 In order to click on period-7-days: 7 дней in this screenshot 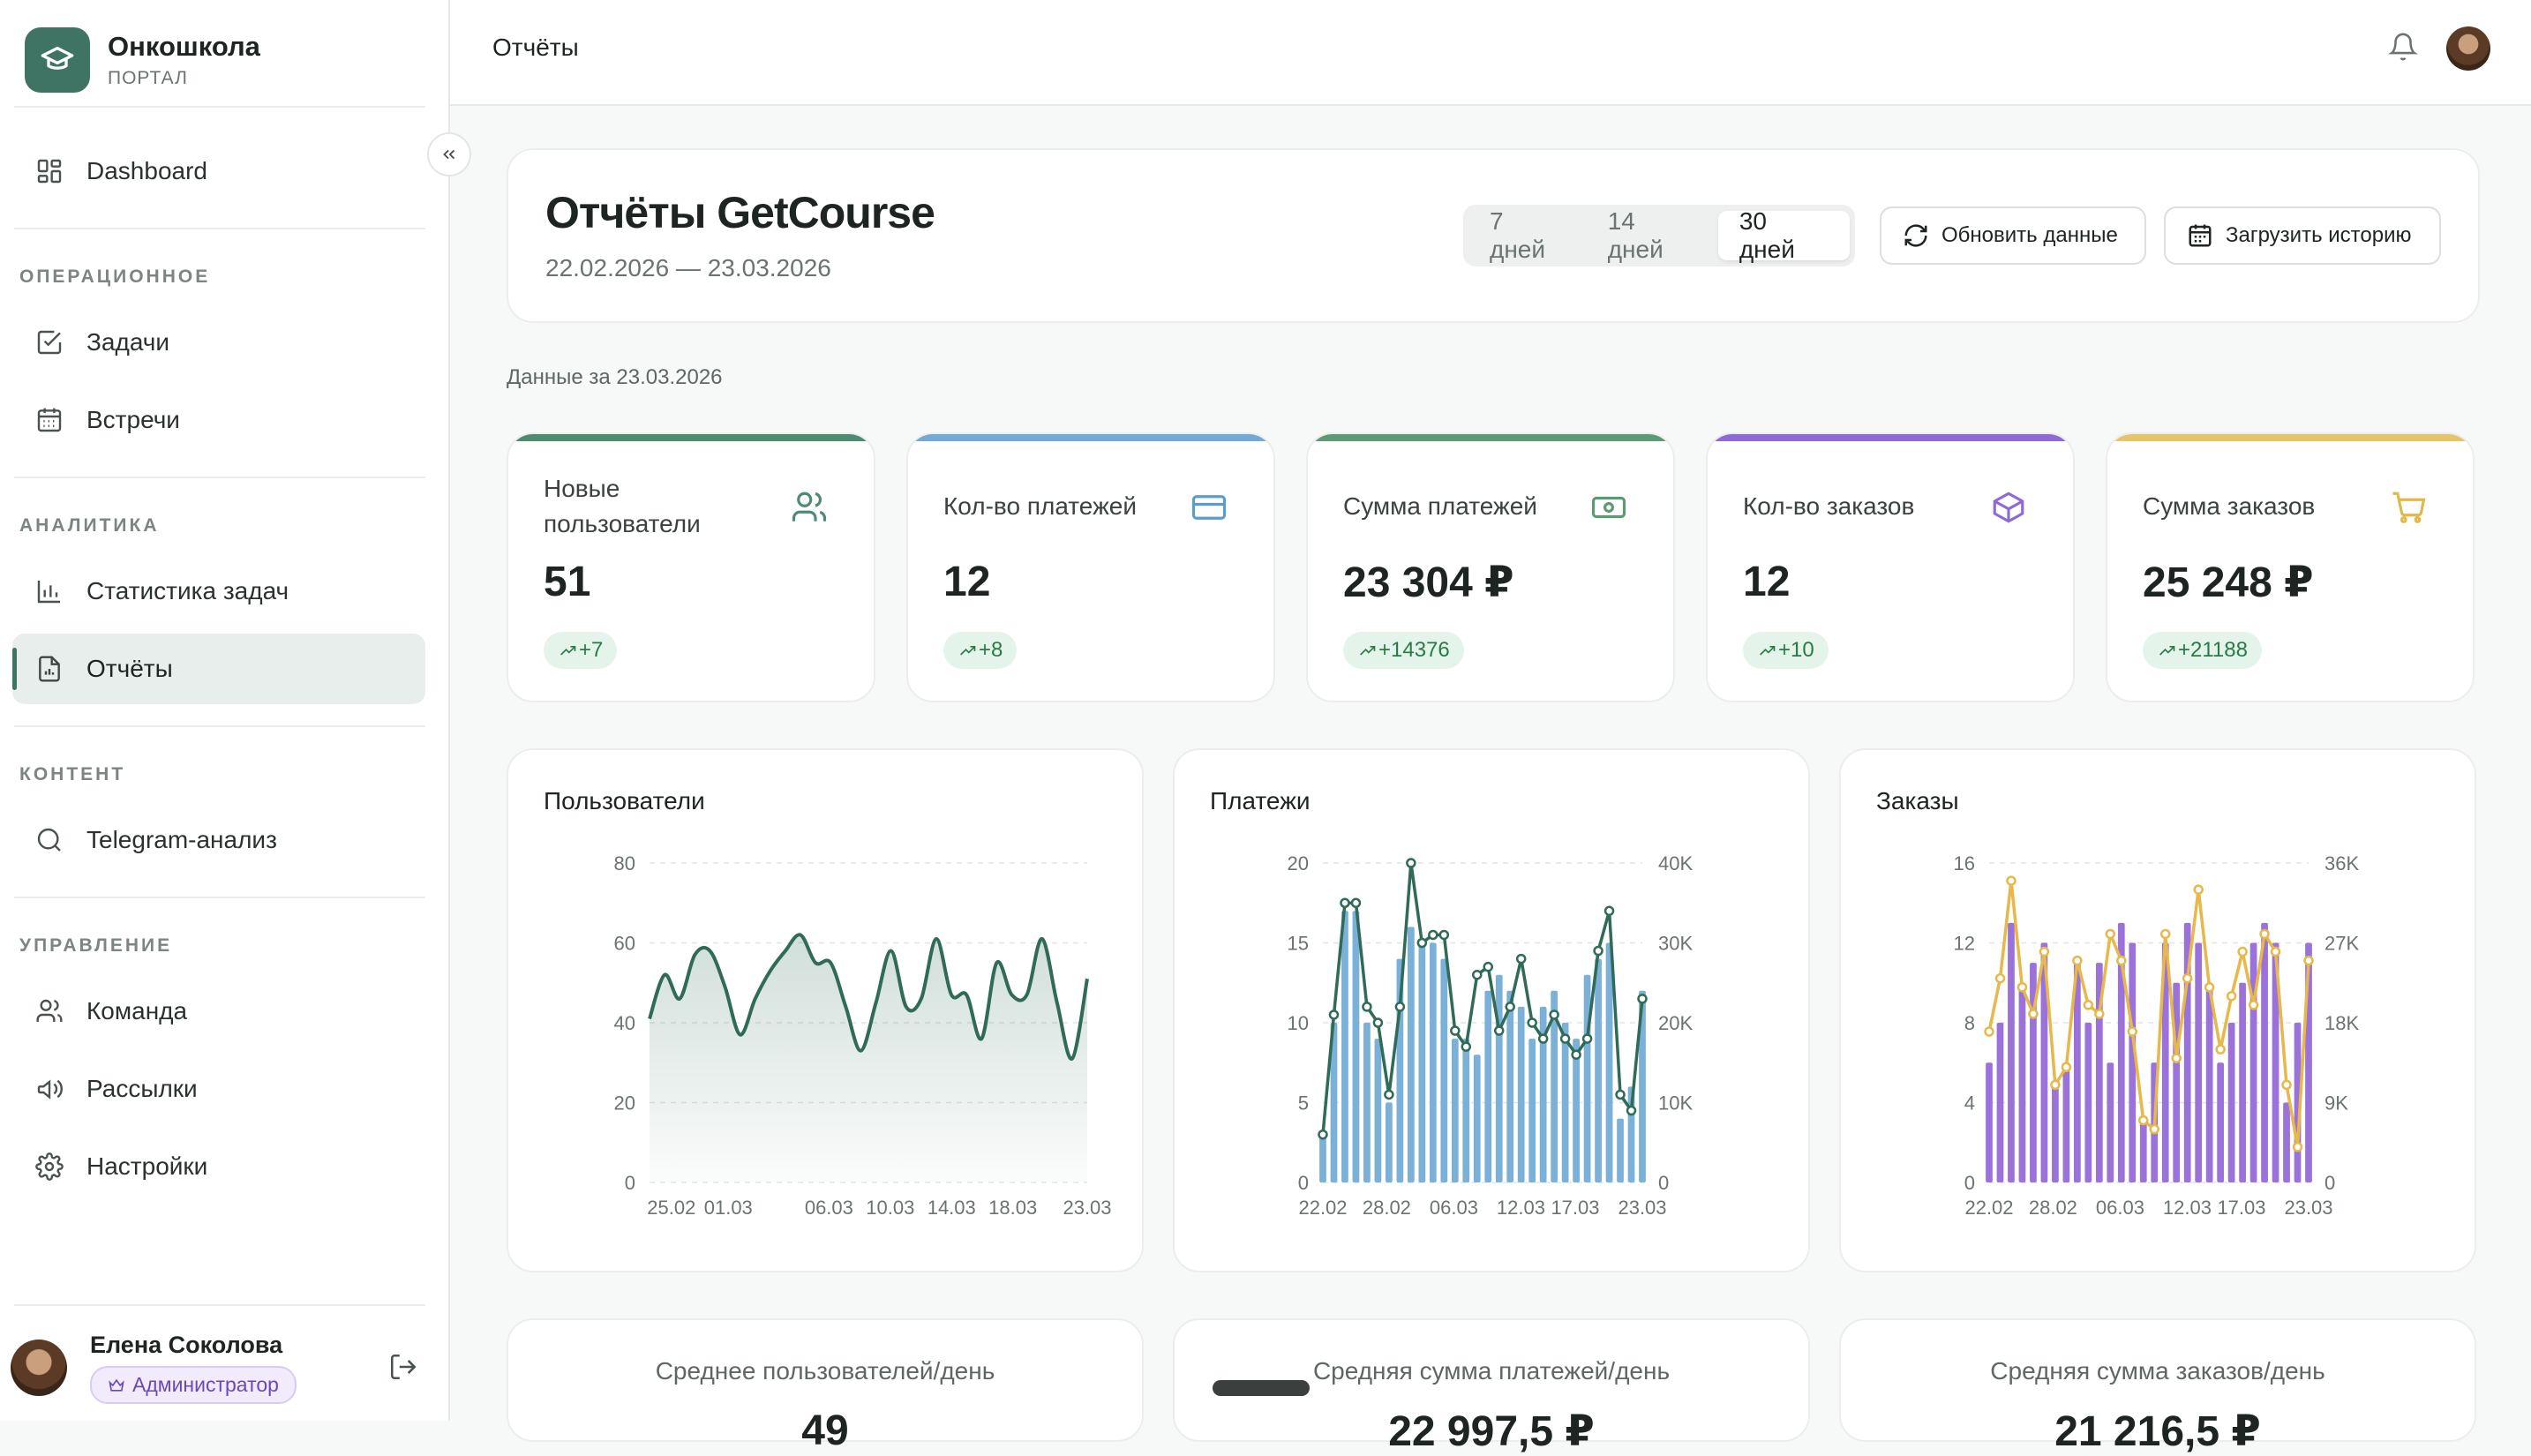, I will do `click(1518, 235)`.